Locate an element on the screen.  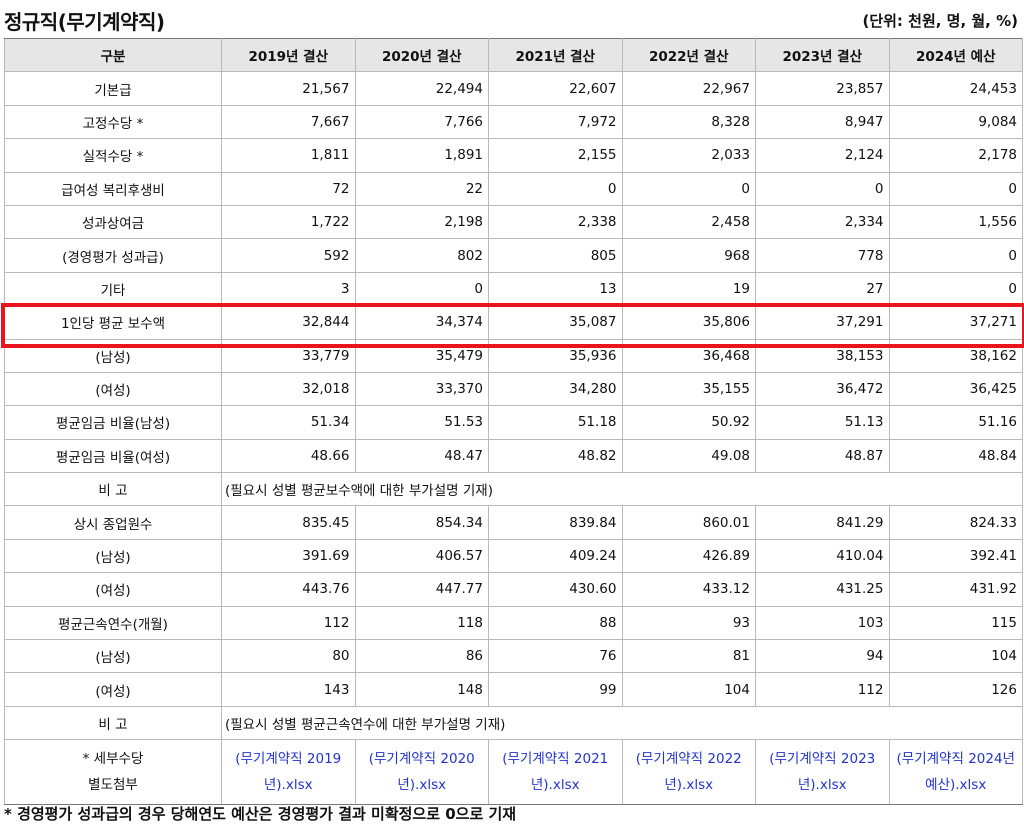
value-cell: 38,153 is located at coordinates (822, 355).